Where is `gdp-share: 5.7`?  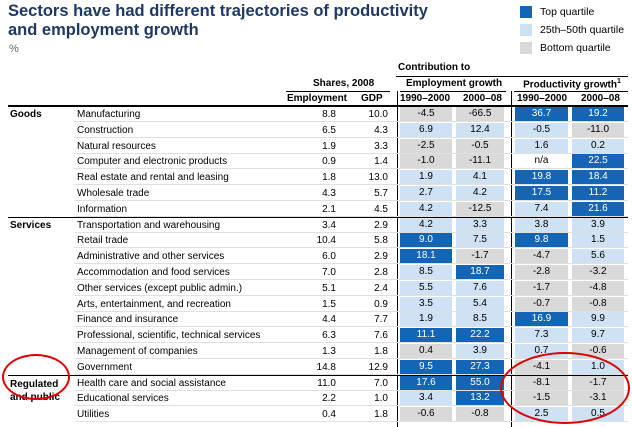 gdp-share: 5.7 is located at coordinates (381, 193).